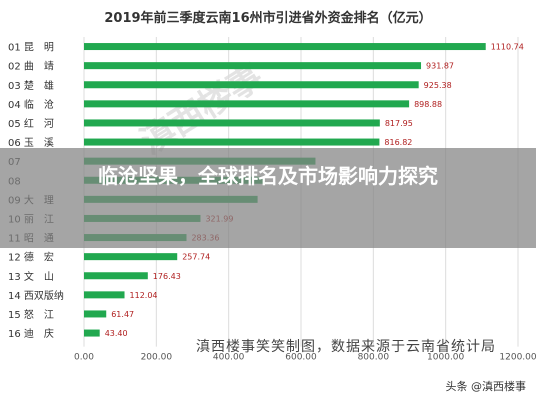 The image size is (536, 400). What do you see at coordinates (31, 104) in the screenshot?
I see `category-label: 04 临 沧` at bounding box center [31, 104].